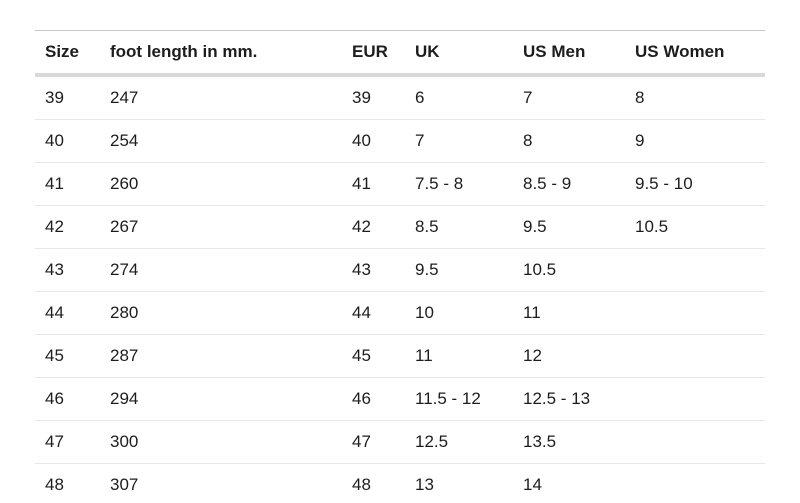  I want to click on table-row: 47 300 47 12.5 13.5, so click(400, 442).